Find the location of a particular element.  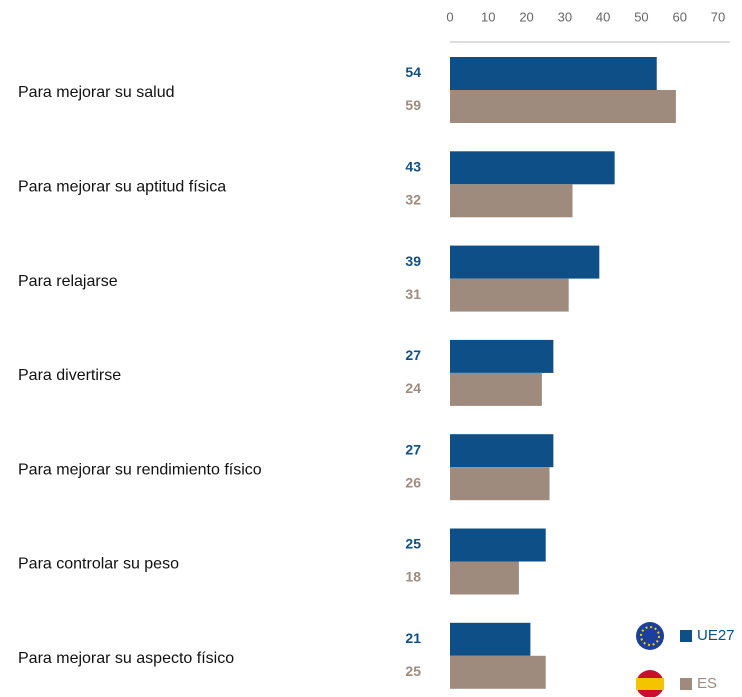

value-label: 54 is located at coordinates (413, 72).